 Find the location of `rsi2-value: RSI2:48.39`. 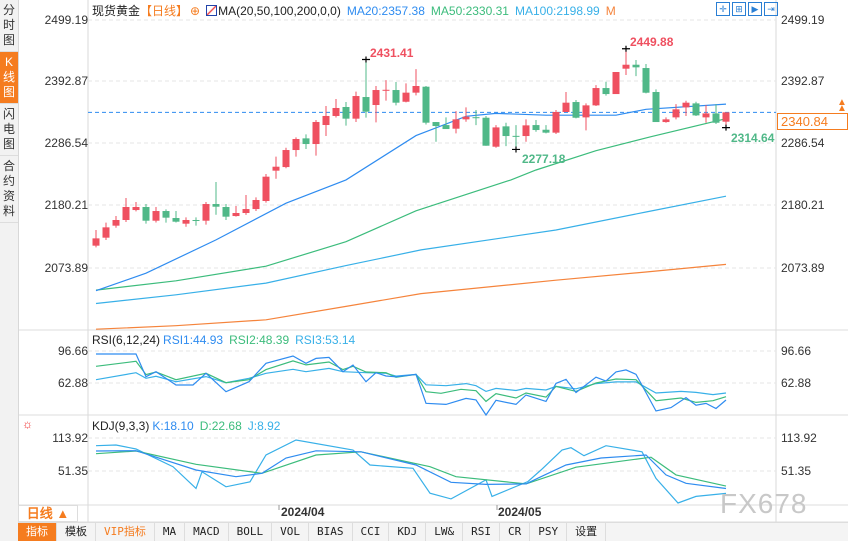

rsi2-value: RSI2:48.39 is located at coordinates (259, 340).